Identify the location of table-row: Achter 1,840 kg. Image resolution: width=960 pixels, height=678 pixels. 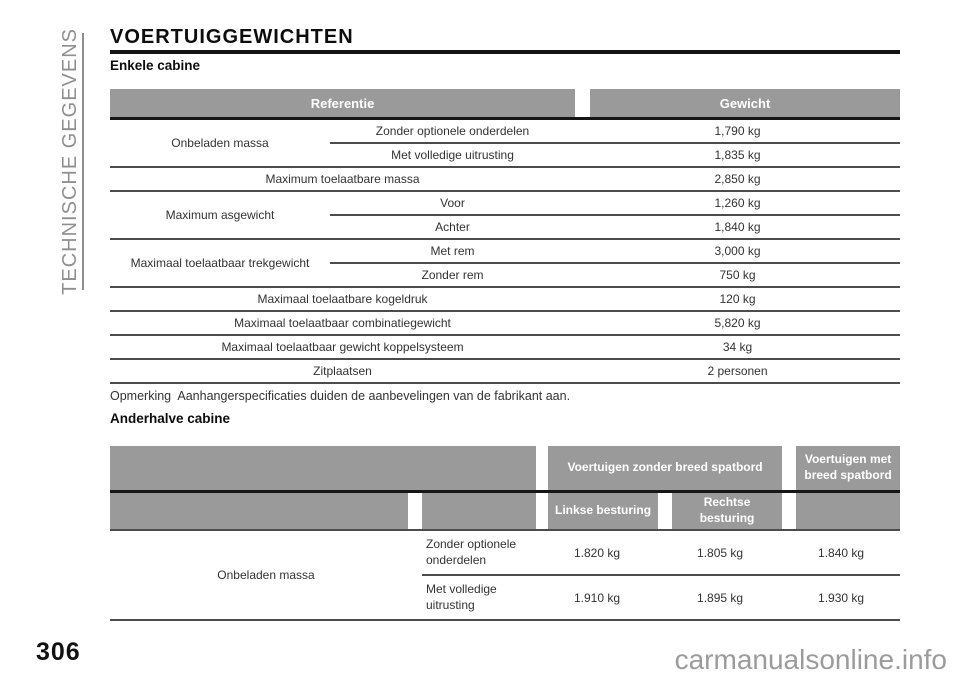
(505, 227).